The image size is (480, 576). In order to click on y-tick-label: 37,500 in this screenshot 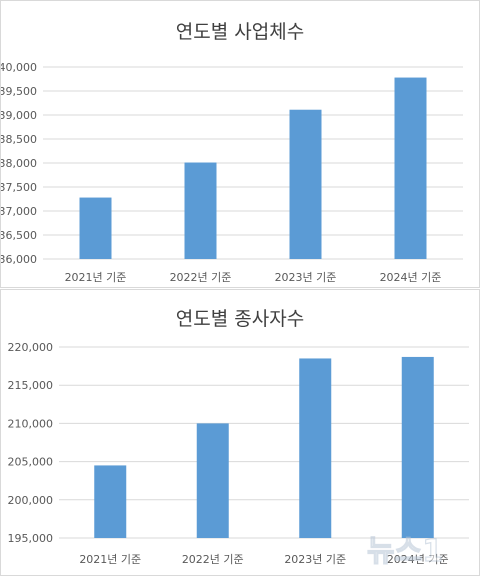, I will do `click(19, 187)`.